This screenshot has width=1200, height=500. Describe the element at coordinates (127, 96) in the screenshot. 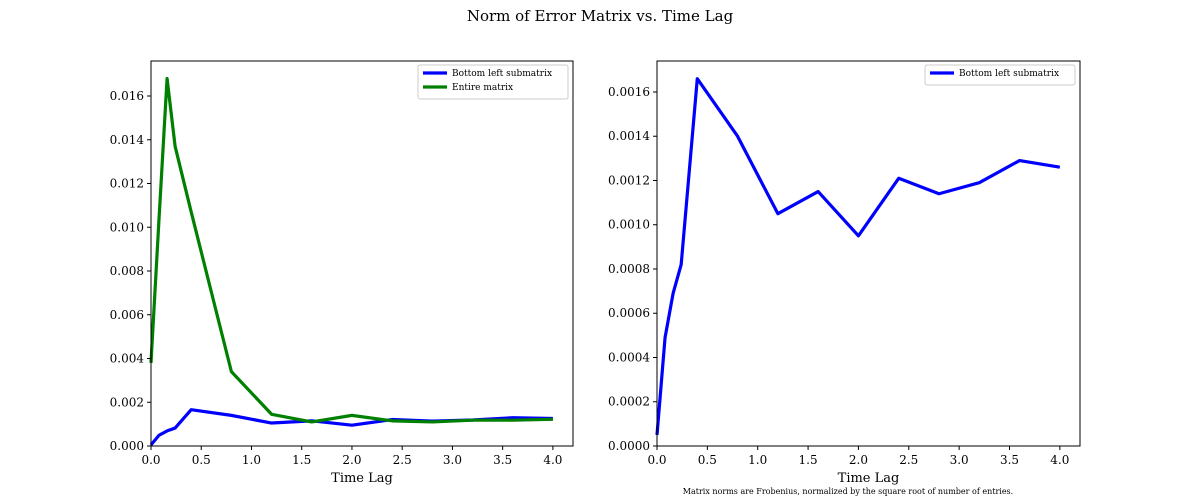

I see `y-tick-label: 0.016` at that location.